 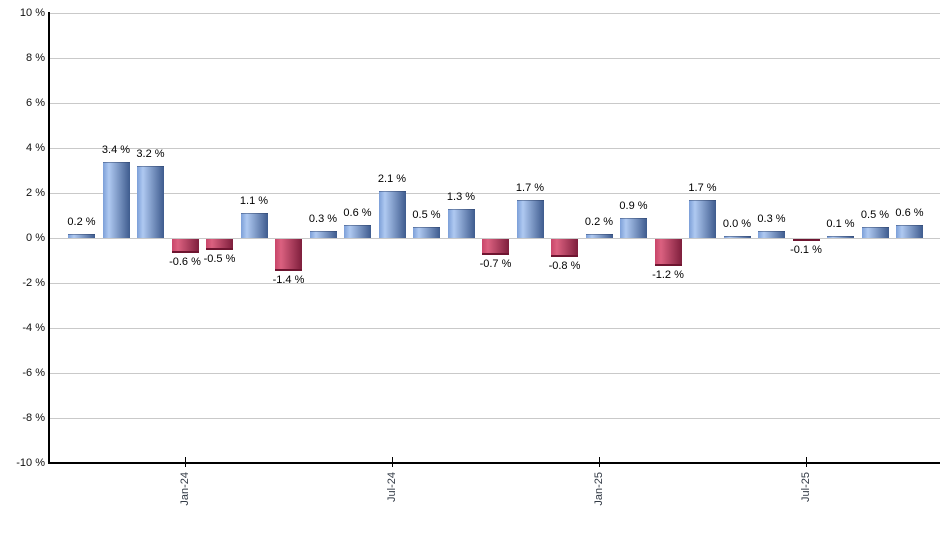 What do you see at coordinates (392, 178) in the screenshot?
I see `bar-value-label: 2.1 %` at bounding box center [392, 178].